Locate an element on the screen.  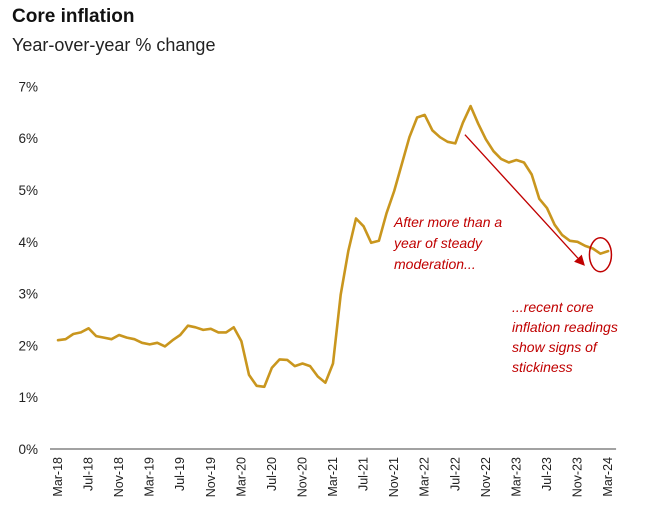
annotation-stickiness-text: ...recent core is located at coordinates (553, 307).